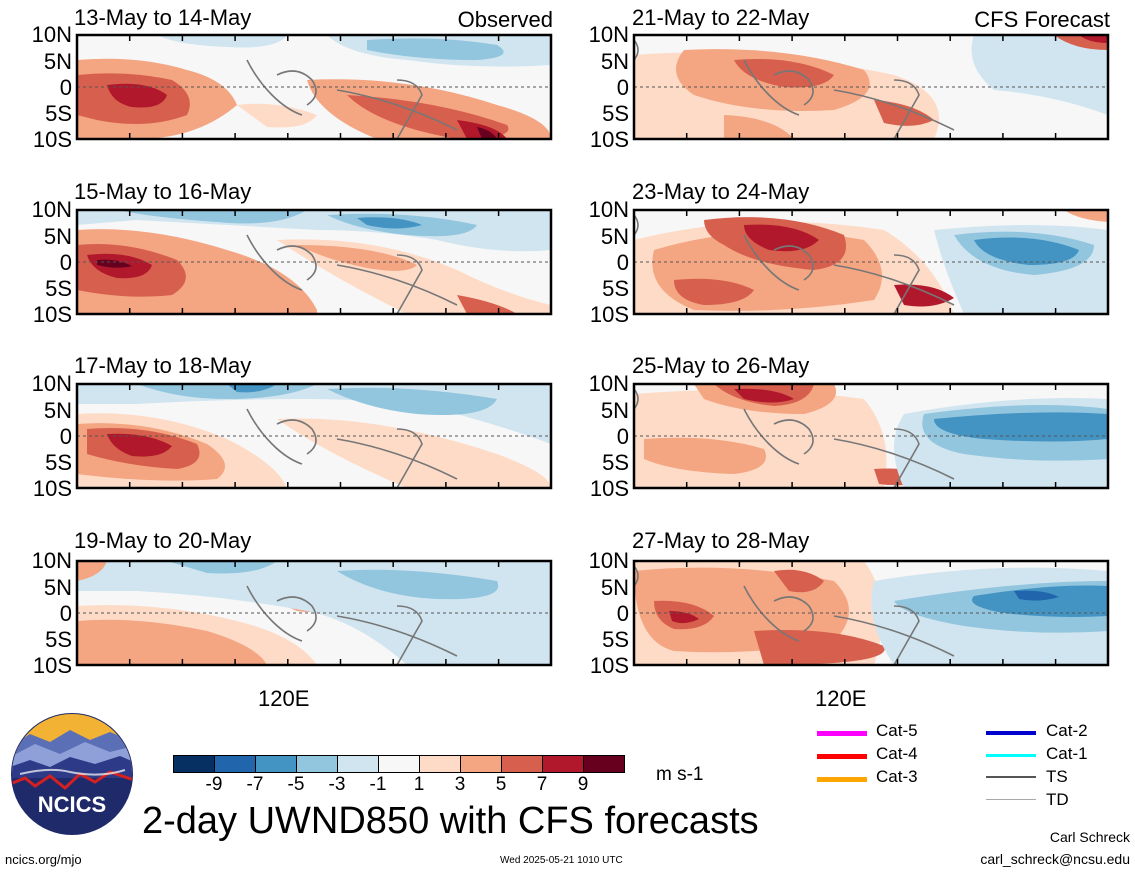 Image resolution: width=1135 pixels, height=873 pixels. I want to click on logo-text: NCICS, so click(72, 804).